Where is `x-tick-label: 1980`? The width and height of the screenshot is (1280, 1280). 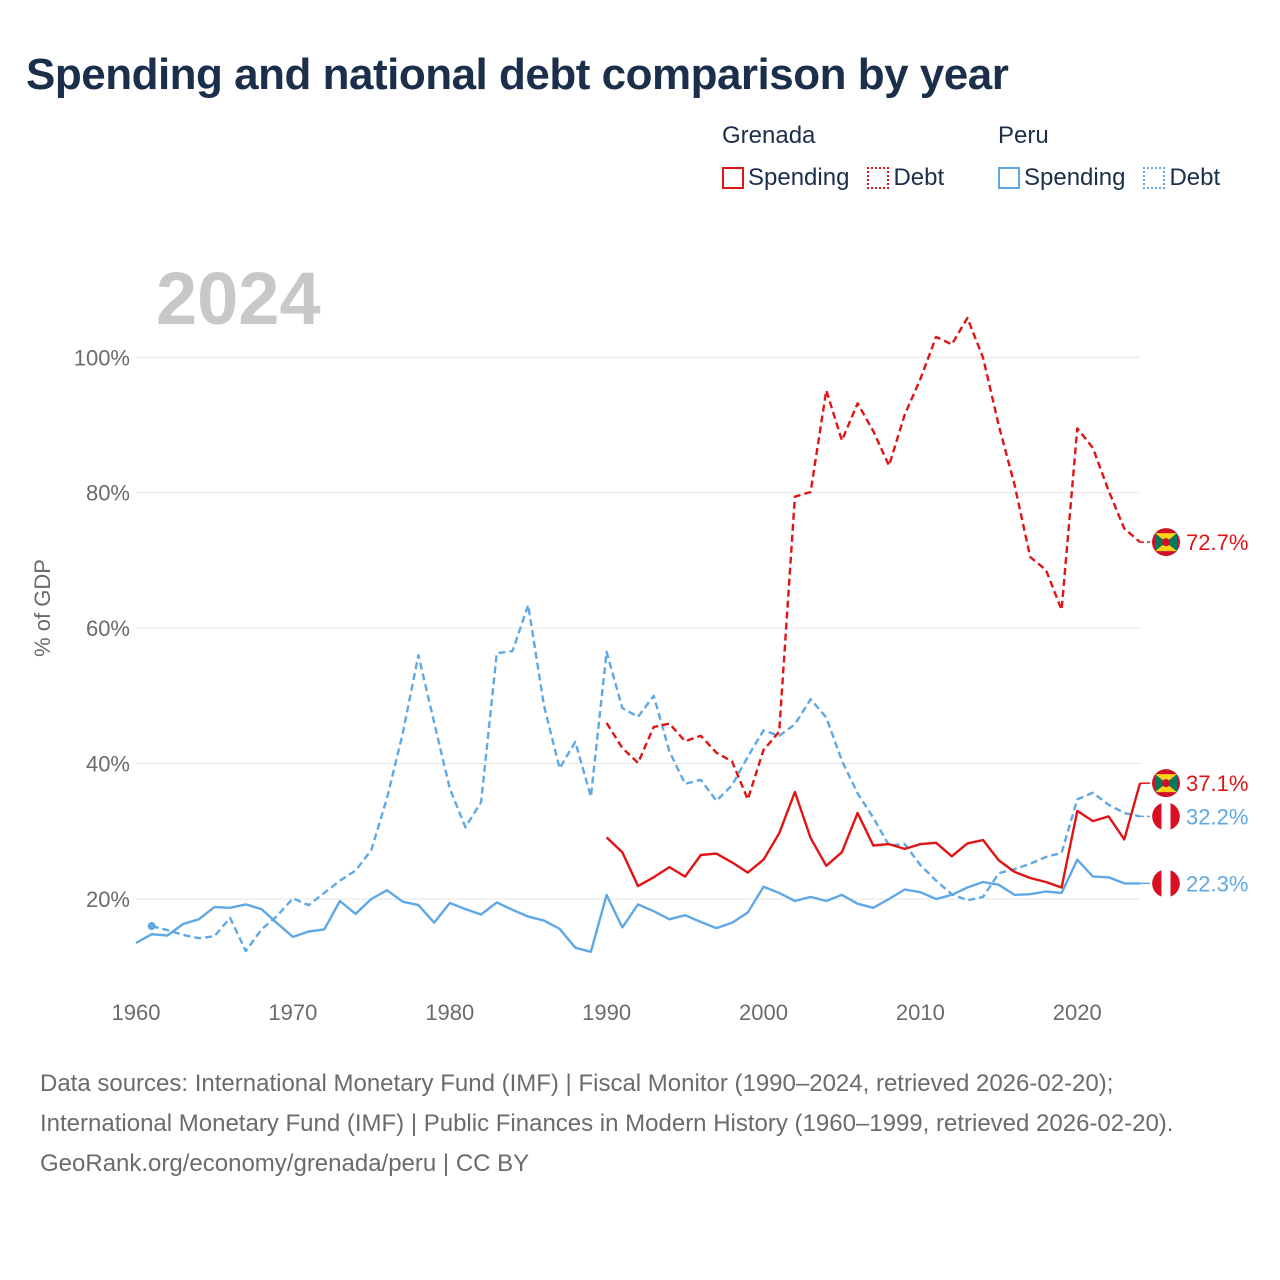 x-tick-label: 1980 is located at coordinates (449, 1012).